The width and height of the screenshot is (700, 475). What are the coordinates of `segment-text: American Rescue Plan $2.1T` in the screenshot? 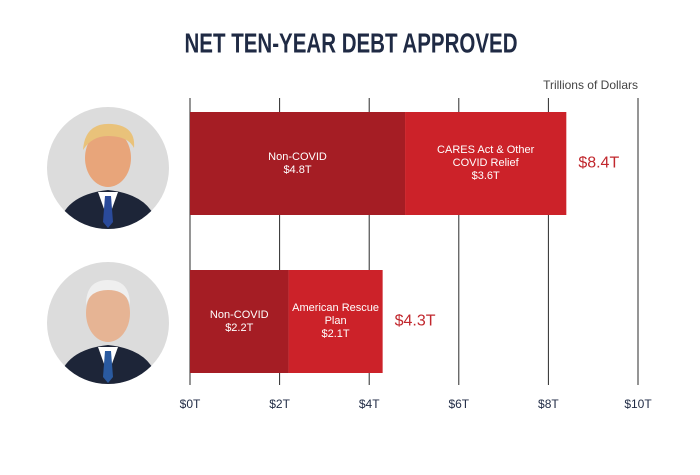 It's located at (336, 321).